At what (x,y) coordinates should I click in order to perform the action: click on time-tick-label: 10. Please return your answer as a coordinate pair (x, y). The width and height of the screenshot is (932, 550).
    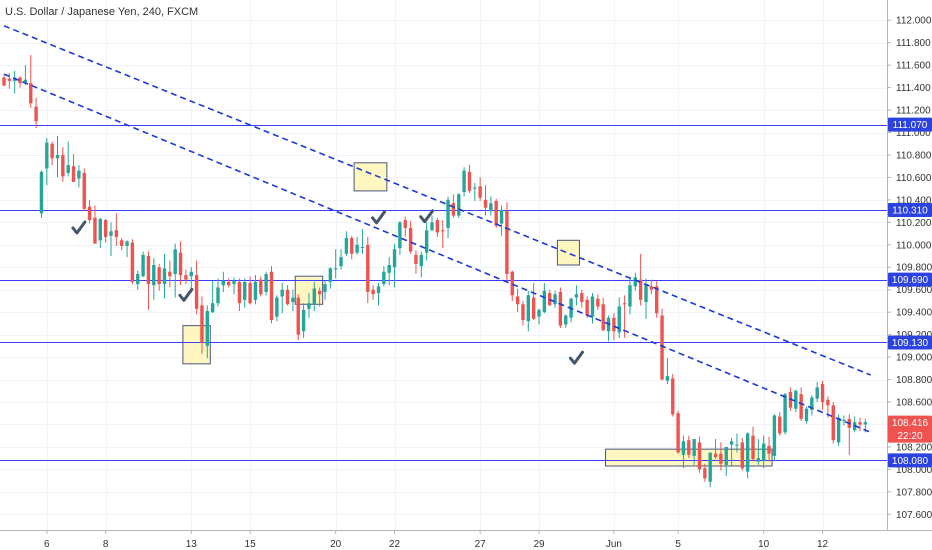
    Looking at the image, I should click on (764, 544).